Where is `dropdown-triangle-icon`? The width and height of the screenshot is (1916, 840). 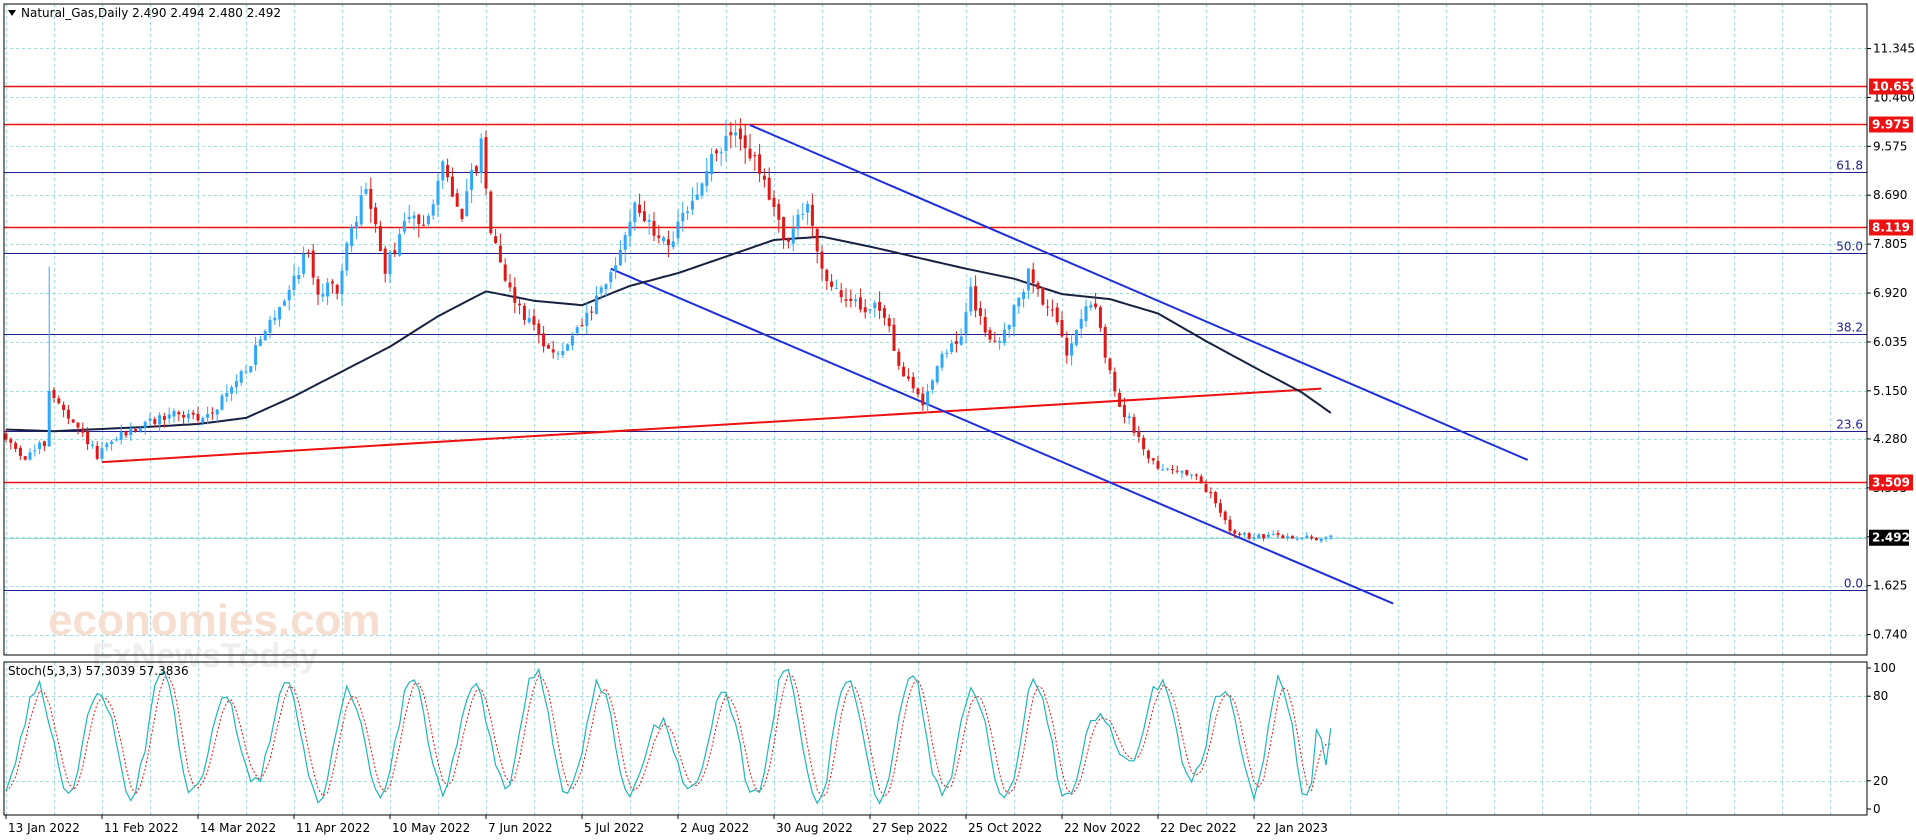
dropdown-triangle-icon is located at coordinates (12, 13).